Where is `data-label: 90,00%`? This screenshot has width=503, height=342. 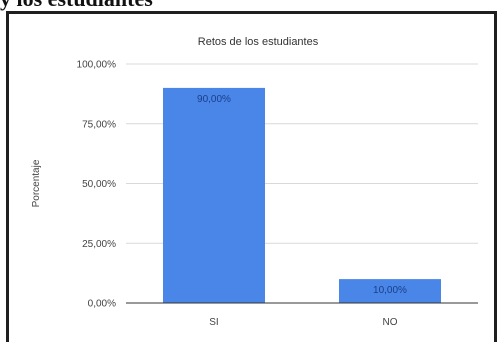
data-label: 90,00% is located at coordinates (214, 99).